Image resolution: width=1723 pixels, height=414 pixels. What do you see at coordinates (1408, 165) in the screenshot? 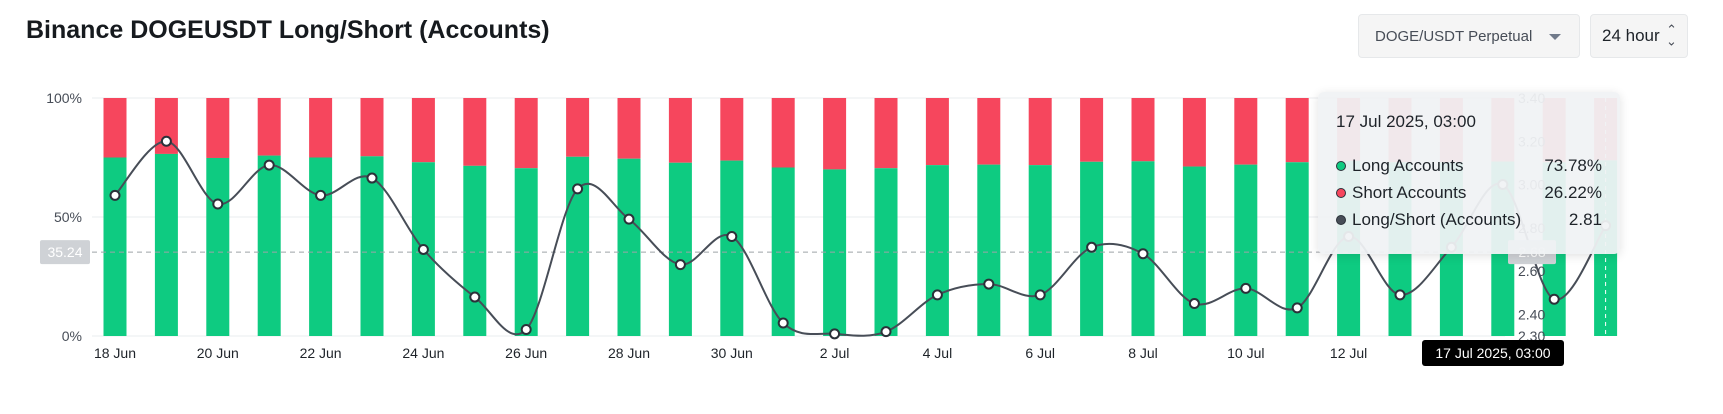
I see `tooltip-label: Long Accounts` at bounding box center [1408, 165].